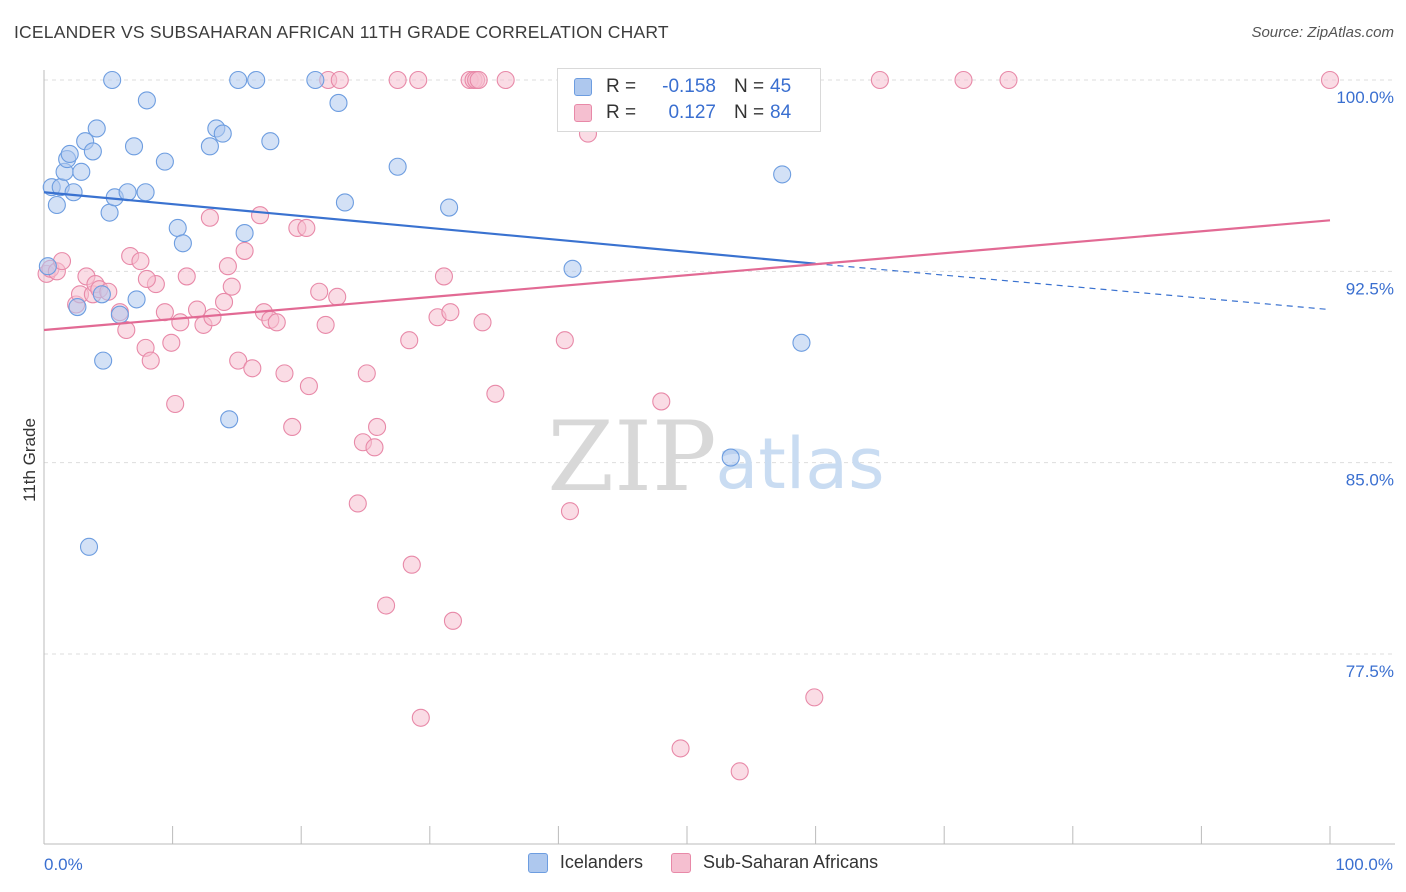  Describe the element at coordinates (429, 228) in the screenshot. I see `trend-line-icelanders` at that location.